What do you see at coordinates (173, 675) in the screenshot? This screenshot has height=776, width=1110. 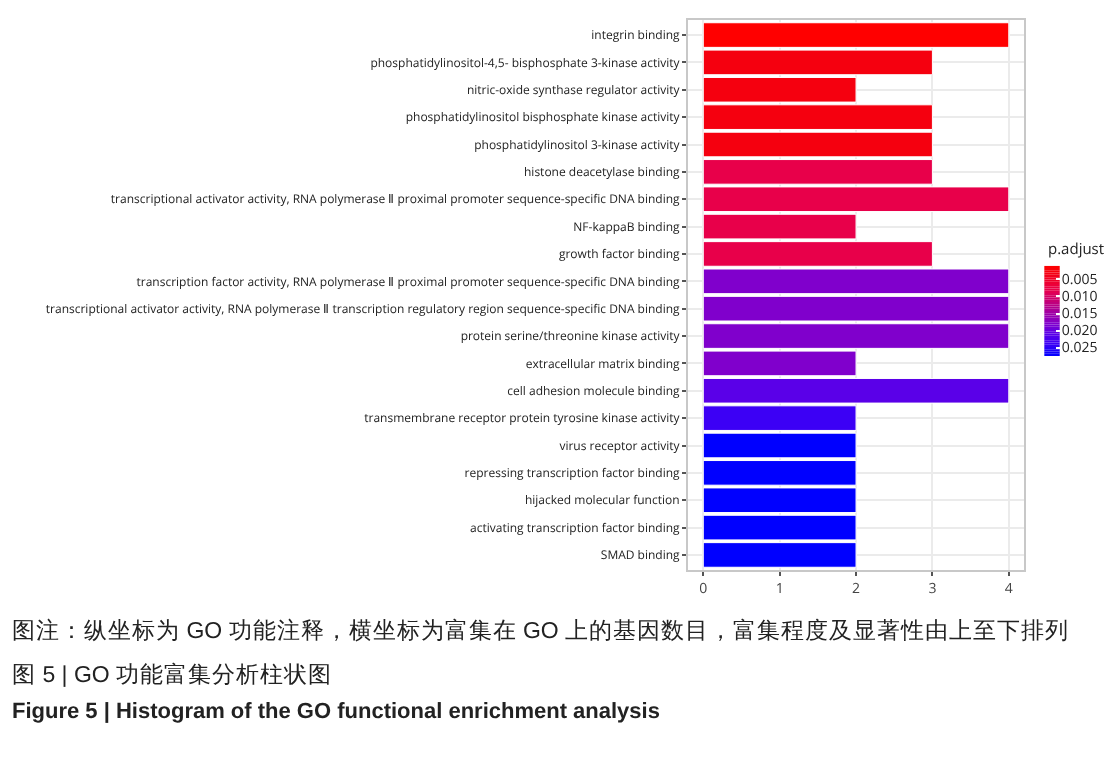 I see `text: 图 5 | GO 功能富集分析柱状图` at bounding box center [173, 675].